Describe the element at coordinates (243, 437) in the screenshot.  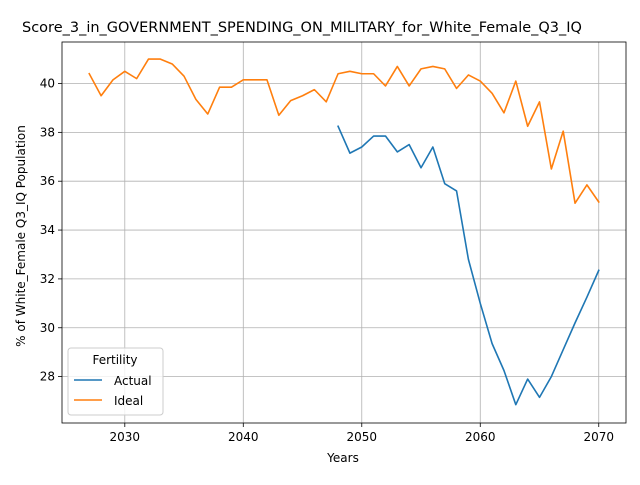
I see `x-tick-label: 2040` at that location.